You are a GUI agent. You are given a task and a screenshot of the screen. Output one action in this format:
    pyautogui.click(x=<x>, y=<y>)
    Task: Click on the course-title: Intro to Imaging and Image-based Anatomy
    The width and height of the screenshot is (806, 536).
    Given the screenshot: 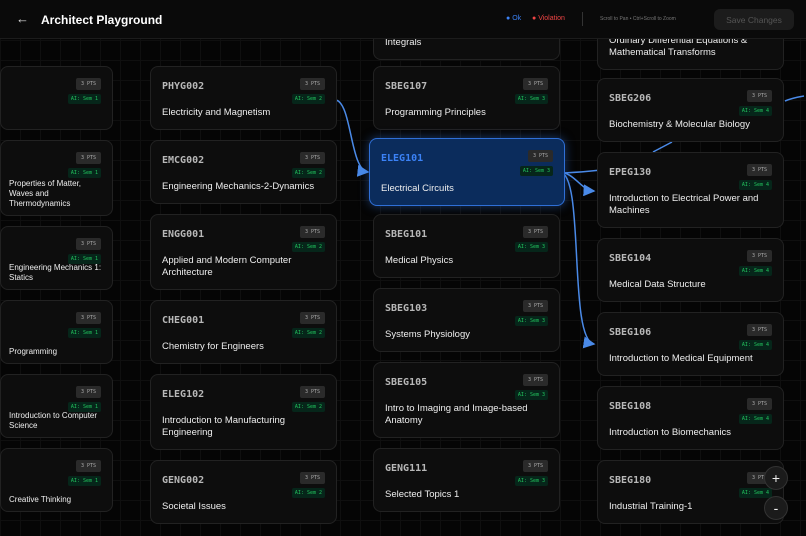 What is the action you would take?
    pyautogui.click(x=456, y=414)
    